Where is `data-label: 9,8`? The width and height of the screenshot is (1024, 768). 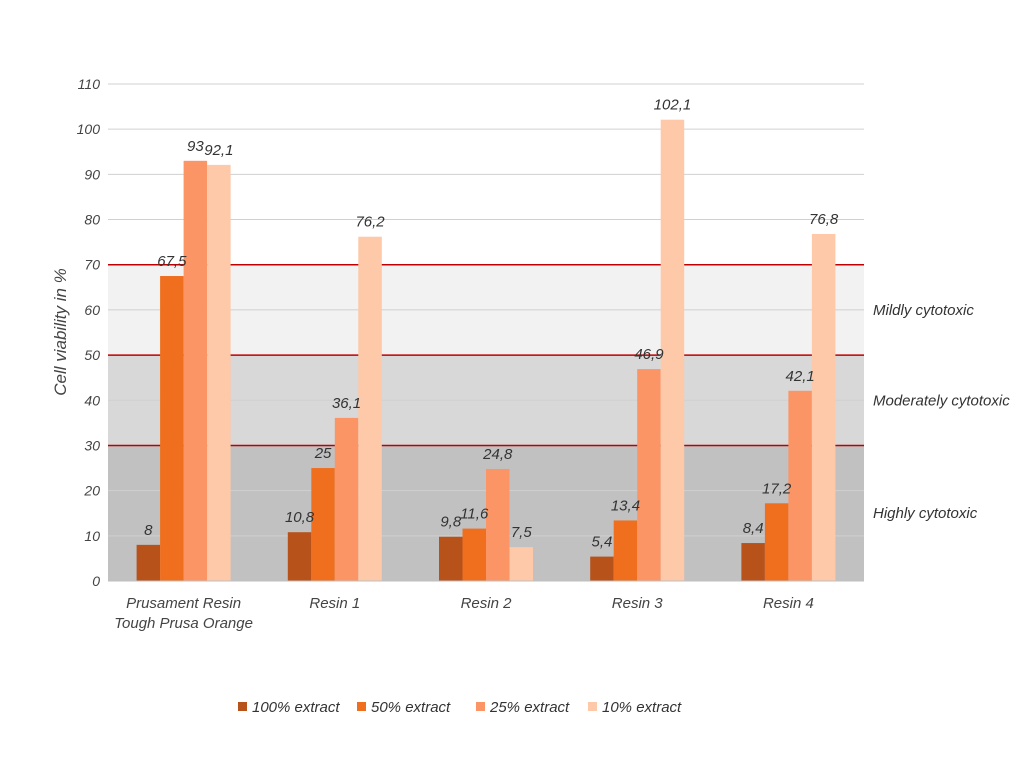
data-label: 9,8 is located at coordinates (451, 522).